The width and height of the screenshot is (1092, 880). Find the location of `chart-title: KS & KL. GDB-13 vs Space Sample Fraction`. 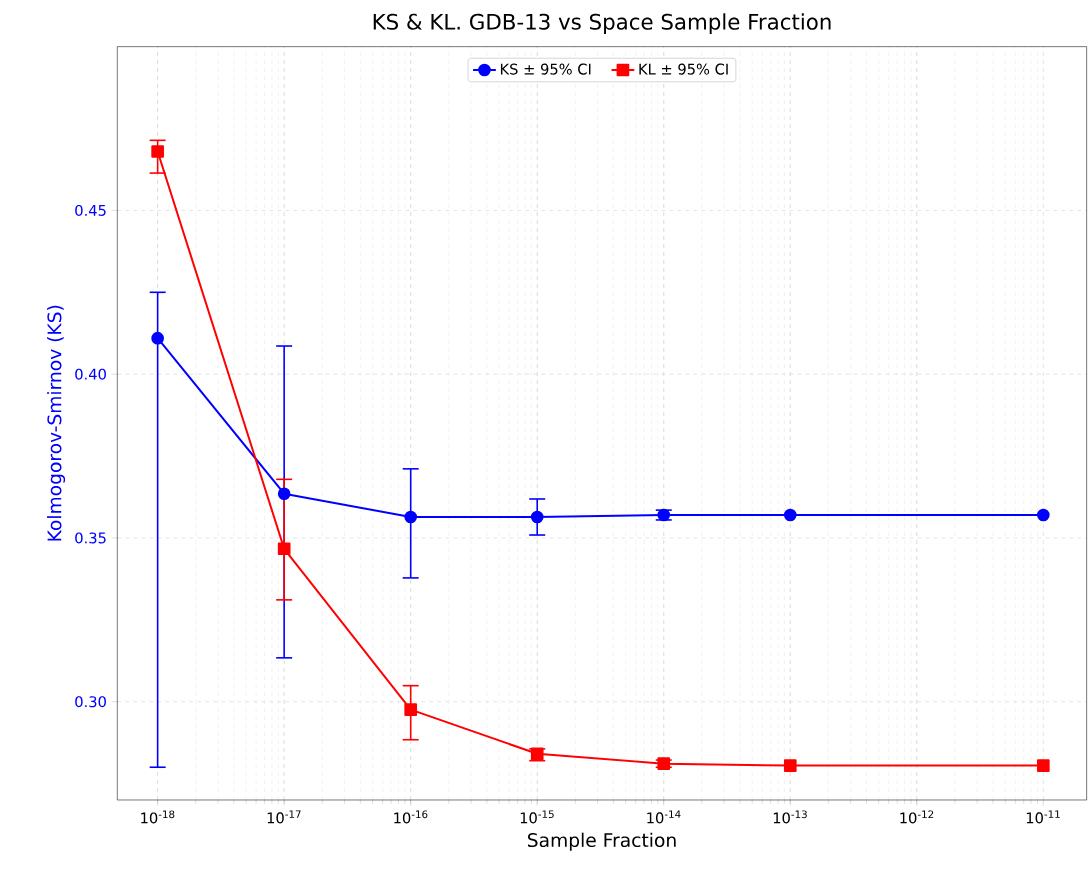

chart-title: KS & KL. GDB-13 vs Space Sample Fraction is located at coordinates (602, 23).